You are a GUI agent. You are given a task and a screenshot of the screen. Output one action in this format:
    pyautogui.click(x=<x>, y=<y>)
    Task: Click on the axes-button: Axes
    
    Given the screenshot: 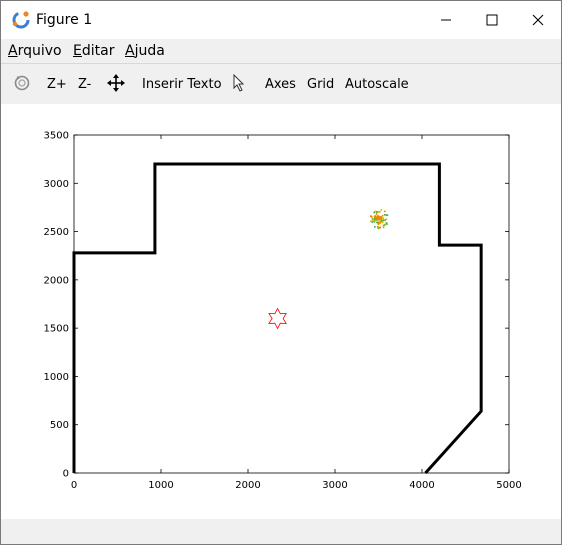 What is the action you would take?
    pyautogui.click(x=280, y=84)
    